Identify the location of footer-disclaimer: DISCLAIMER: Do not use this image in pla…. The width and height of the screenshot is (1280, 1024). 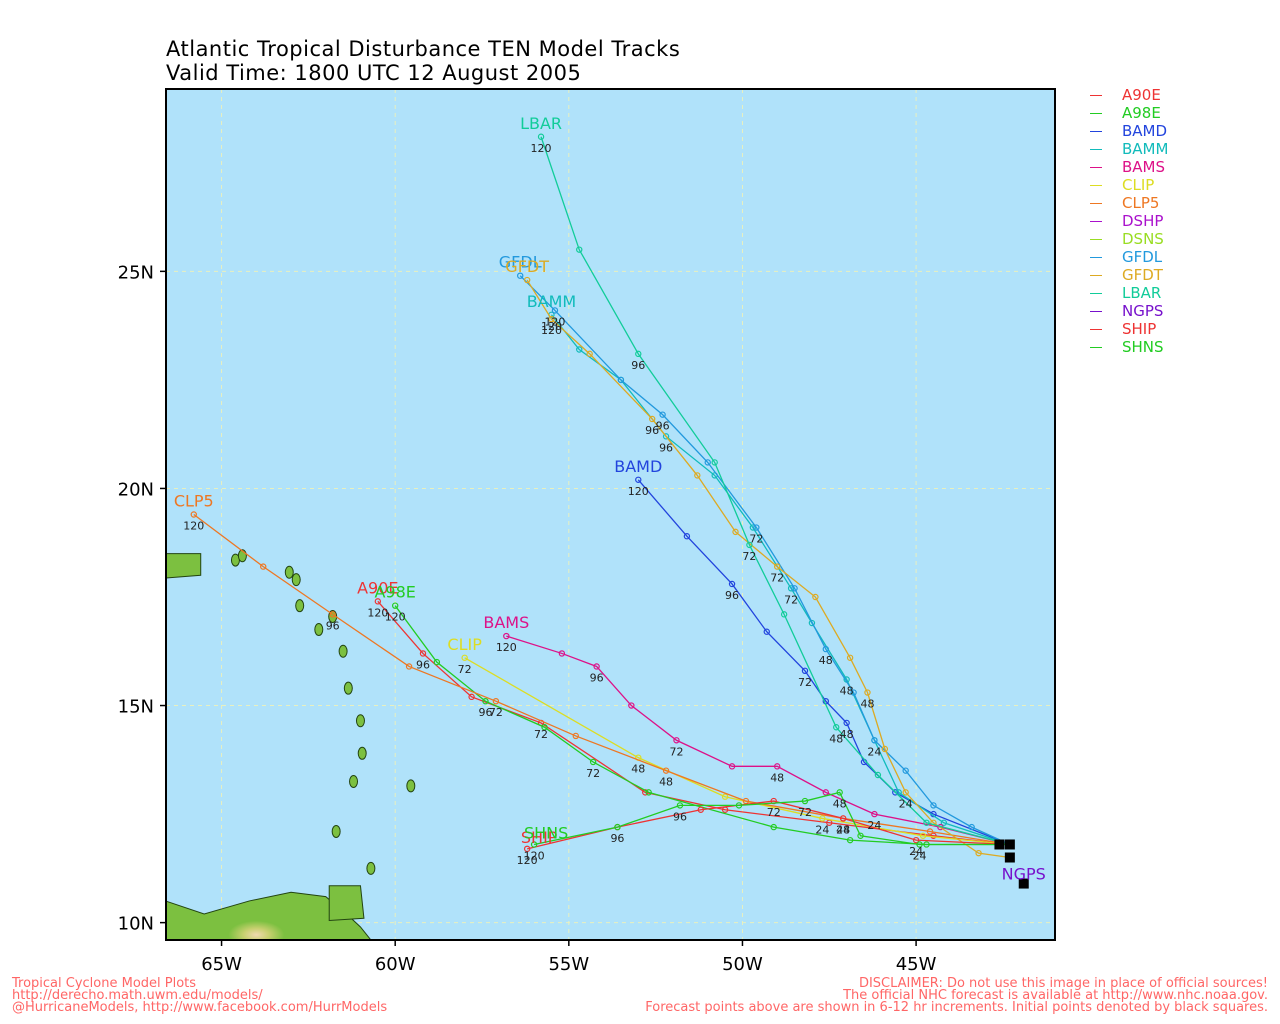
(956, 995).